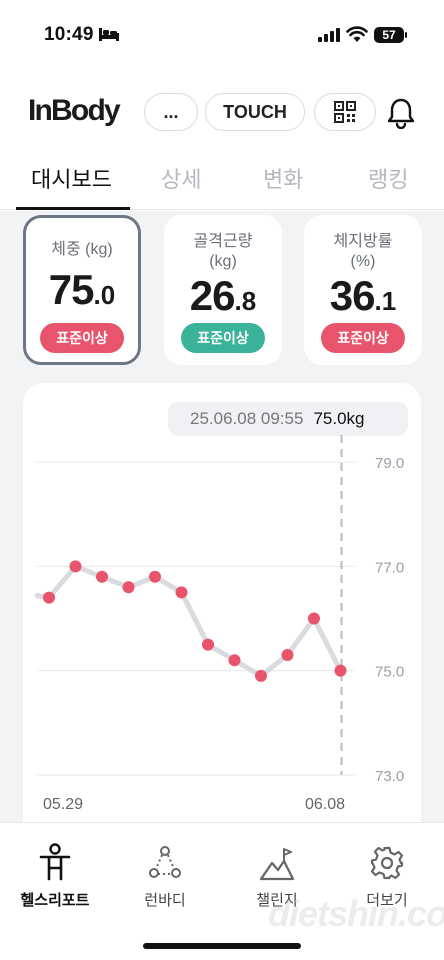  I want to click on skeletal-muscle-unit: (kg), so click(223, 261).